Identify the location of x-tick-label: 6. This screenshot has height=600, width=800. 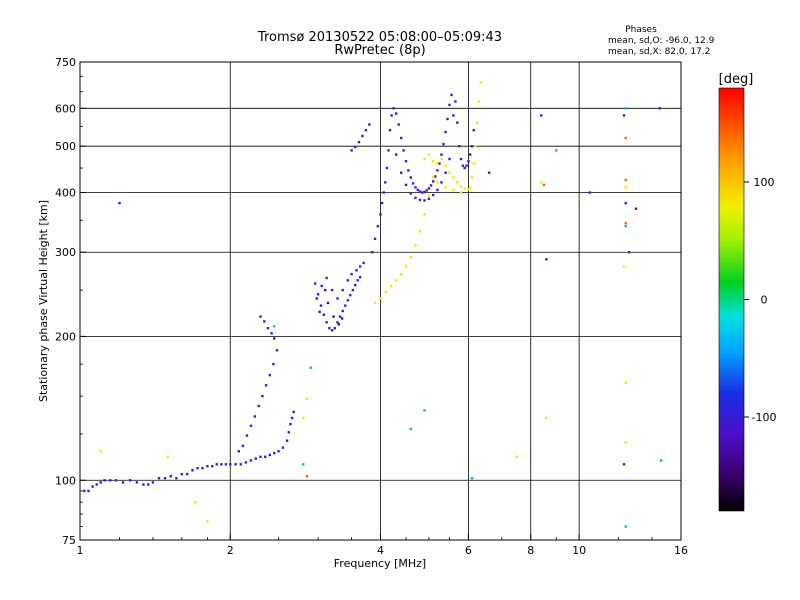
(468, 550).